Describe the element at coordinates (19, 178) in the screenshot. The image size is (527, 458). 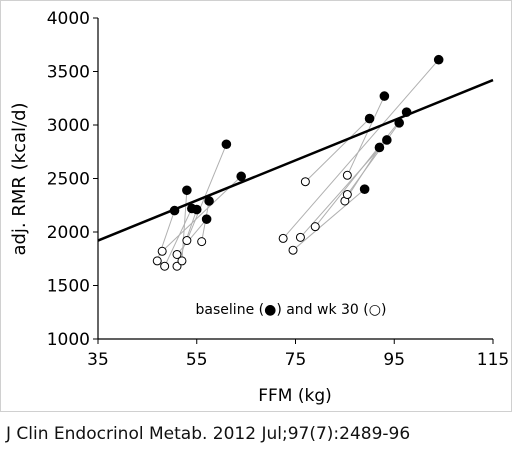
I see `y-axis-label: adj. RMR (kcal/d)` at that location.